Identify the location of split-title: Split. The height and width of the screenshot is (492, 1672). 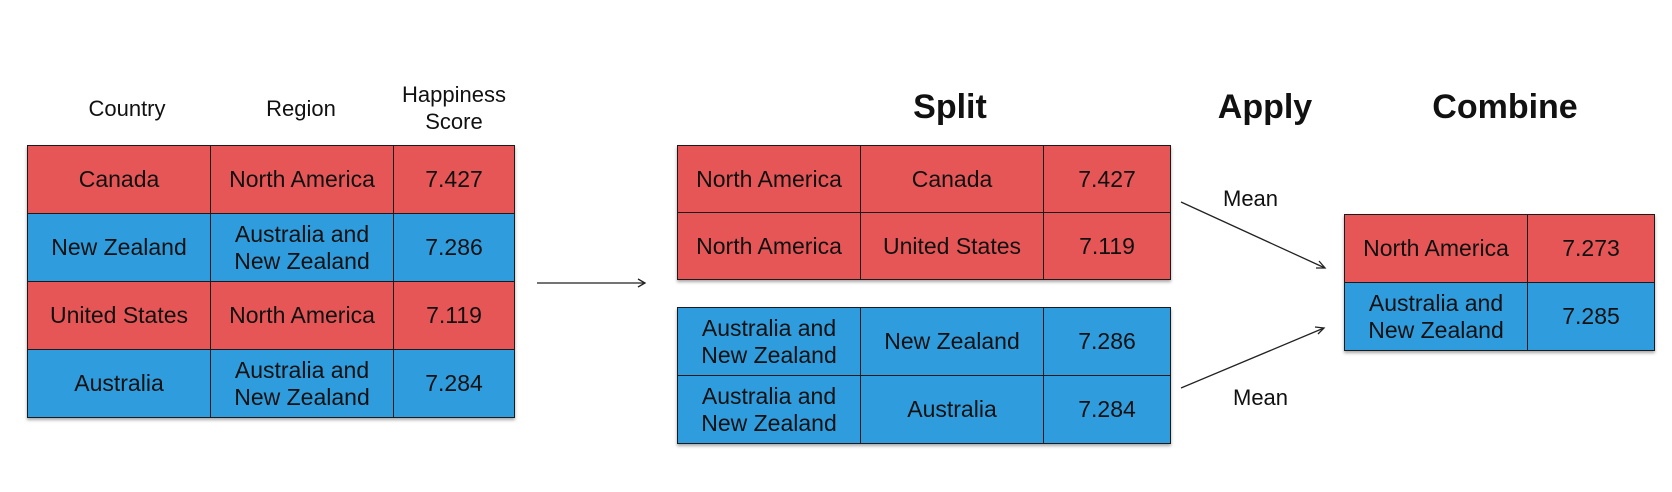
(950, 107).